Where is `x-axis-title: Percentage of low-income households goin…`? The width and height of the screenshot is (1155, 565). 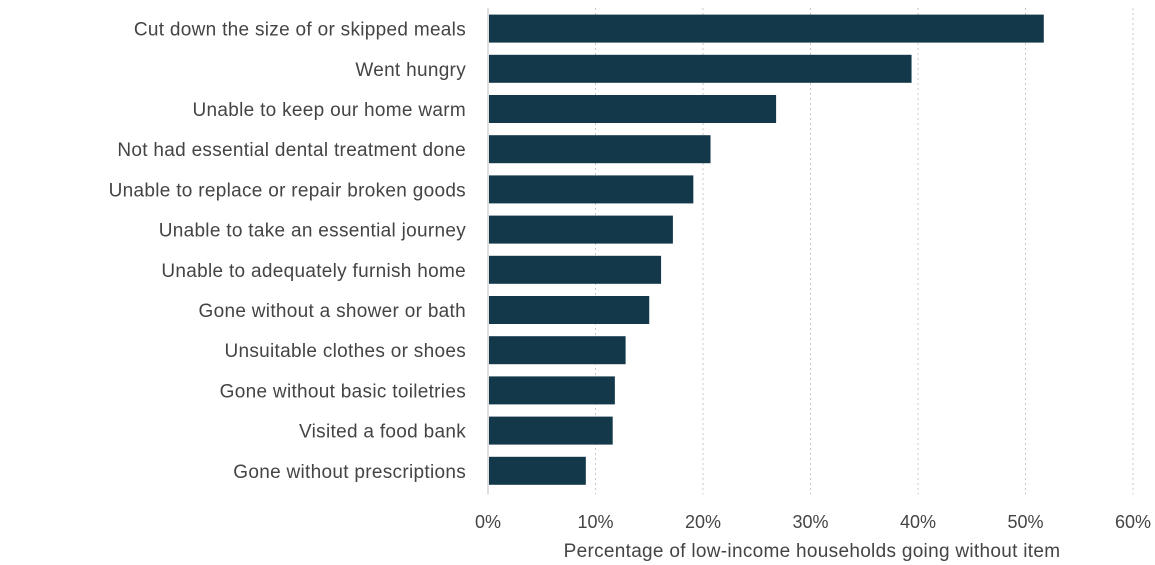 x-axis-title: Percentage of low-income households goin… is located at coordinates (812, 551).